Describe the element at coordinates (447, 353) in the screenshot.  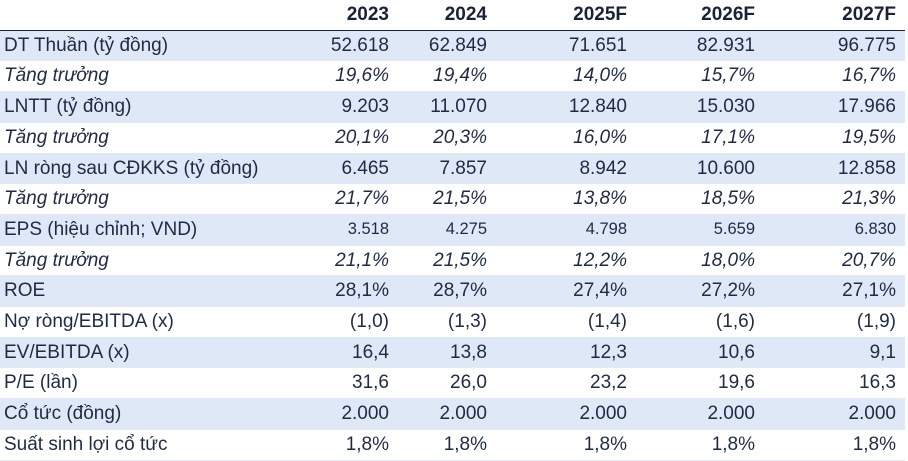
I see `cell-value: 13,8` at that location.